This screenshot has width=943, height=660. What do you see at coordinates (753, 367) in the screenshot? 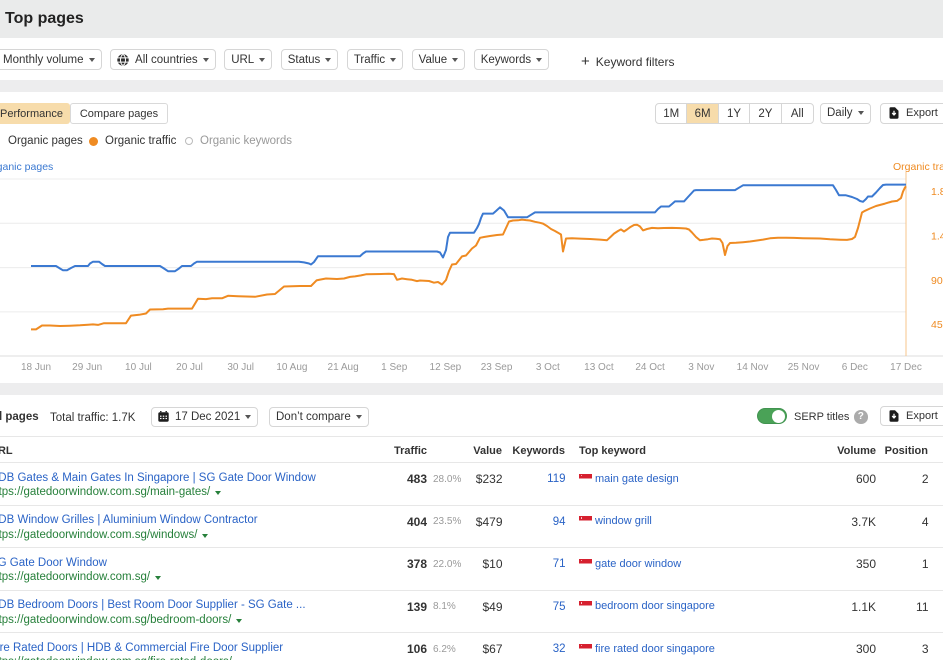
I see `svg-text: 14 Nov` at bounding box center [753, 367].